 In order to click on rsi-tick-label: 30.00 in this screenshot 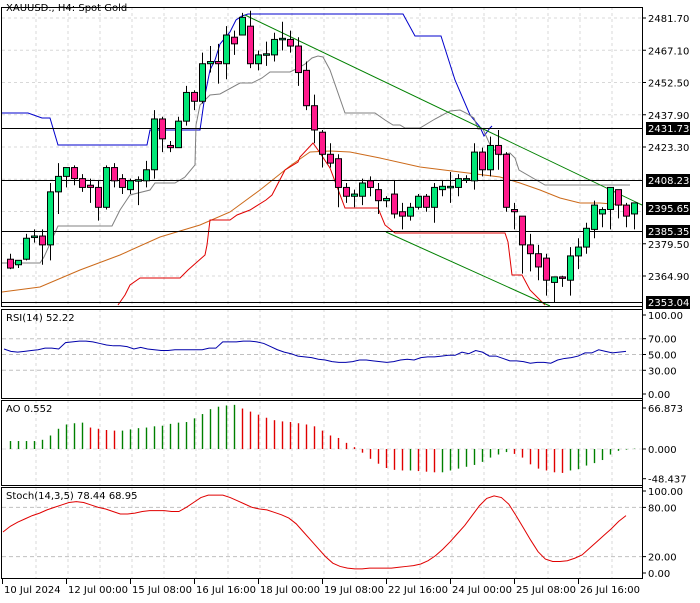, I will do `click(662, 371)`.